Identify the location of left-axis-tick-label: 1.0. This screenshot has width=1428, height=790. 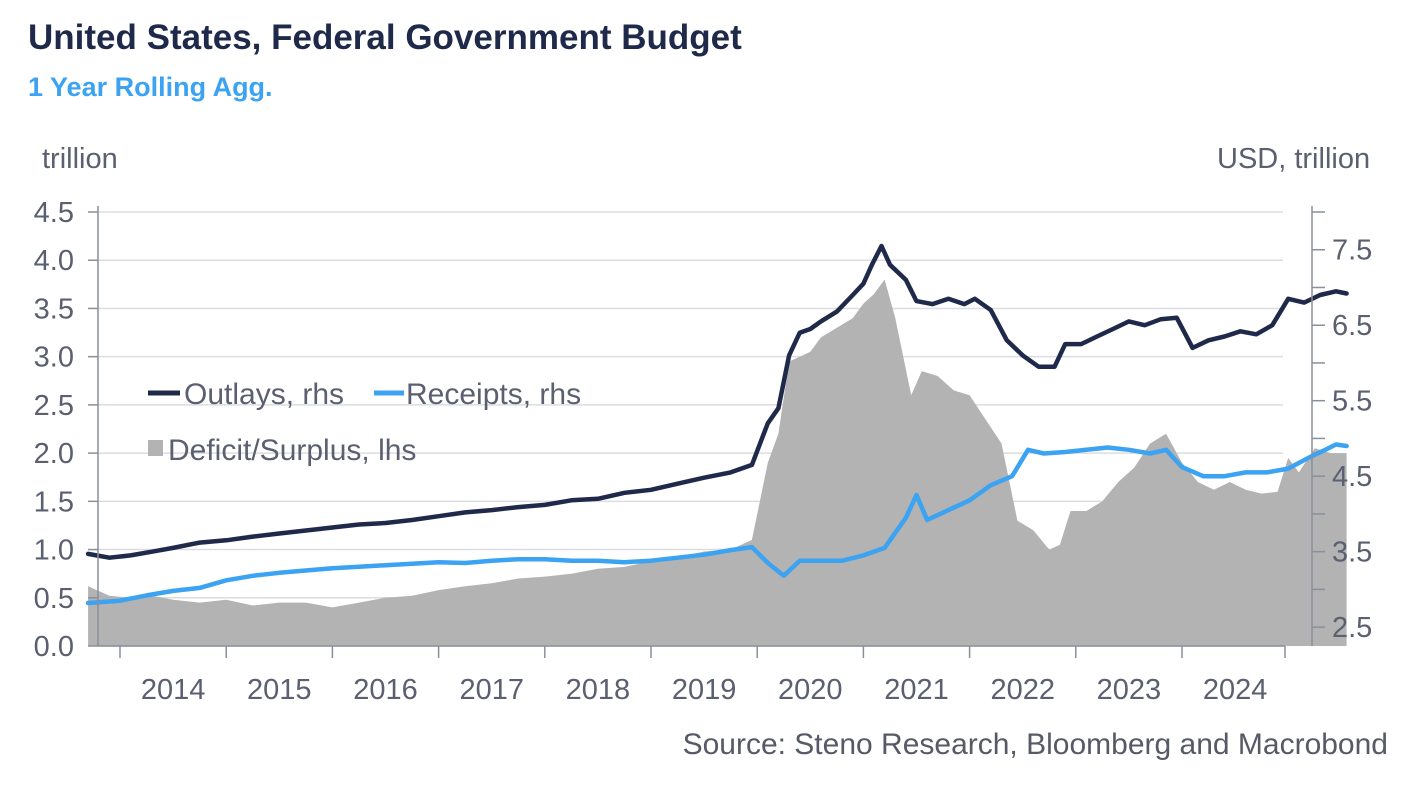
(54, 551).